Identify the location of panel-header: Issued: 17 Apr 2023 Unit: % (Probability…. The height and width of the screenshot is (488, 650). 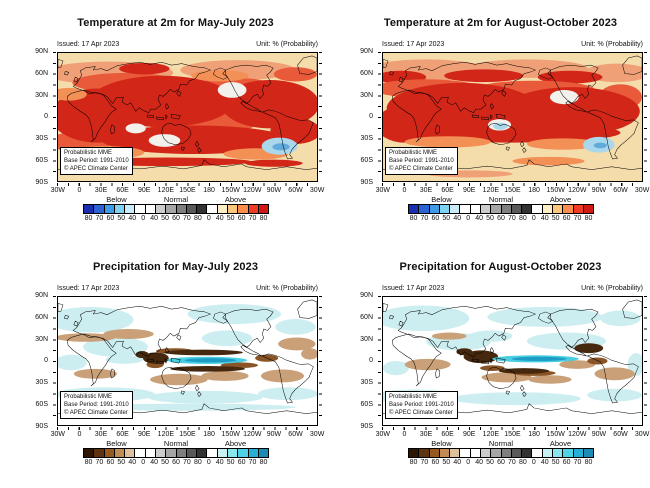
(512, 288).